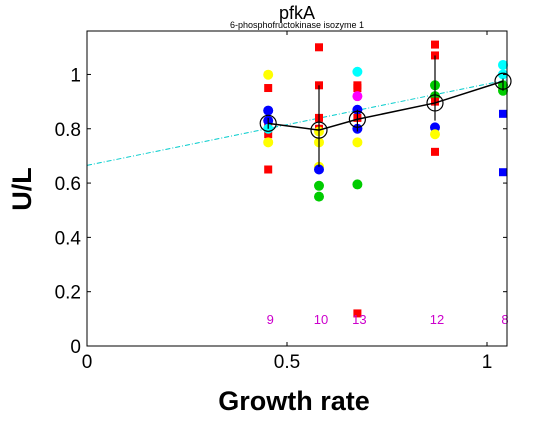 This screenshot has width=560, height=425. Describe the element at coordinates (359, 319) in the screenshot. I see `sample-count-label: 13` at that location.